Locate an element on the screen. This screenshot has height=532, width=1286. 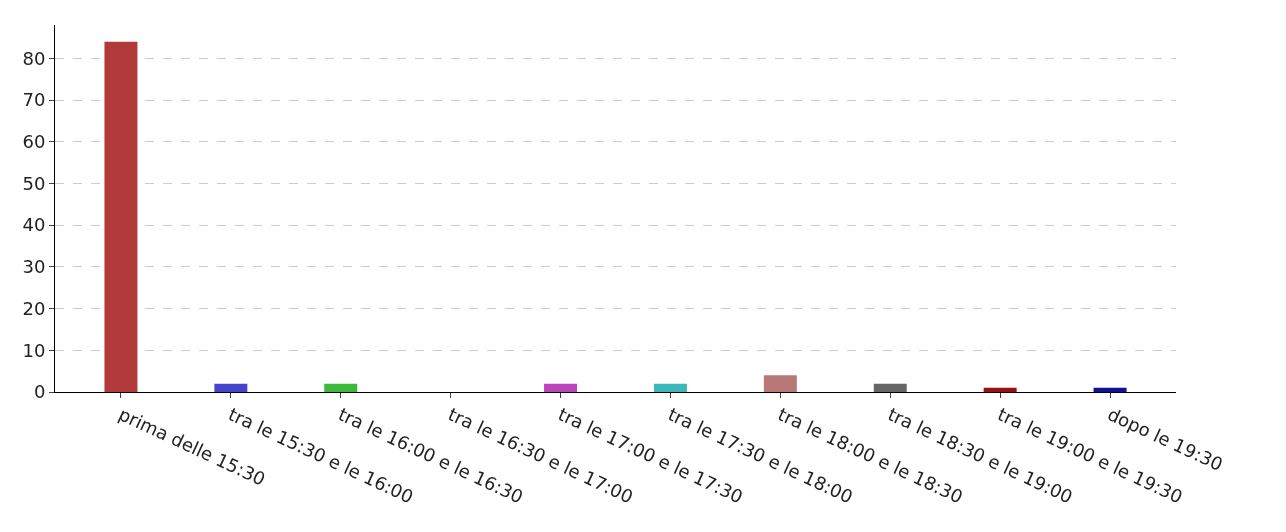
y-tick-label: 40 is located at coordinates (34, 225).